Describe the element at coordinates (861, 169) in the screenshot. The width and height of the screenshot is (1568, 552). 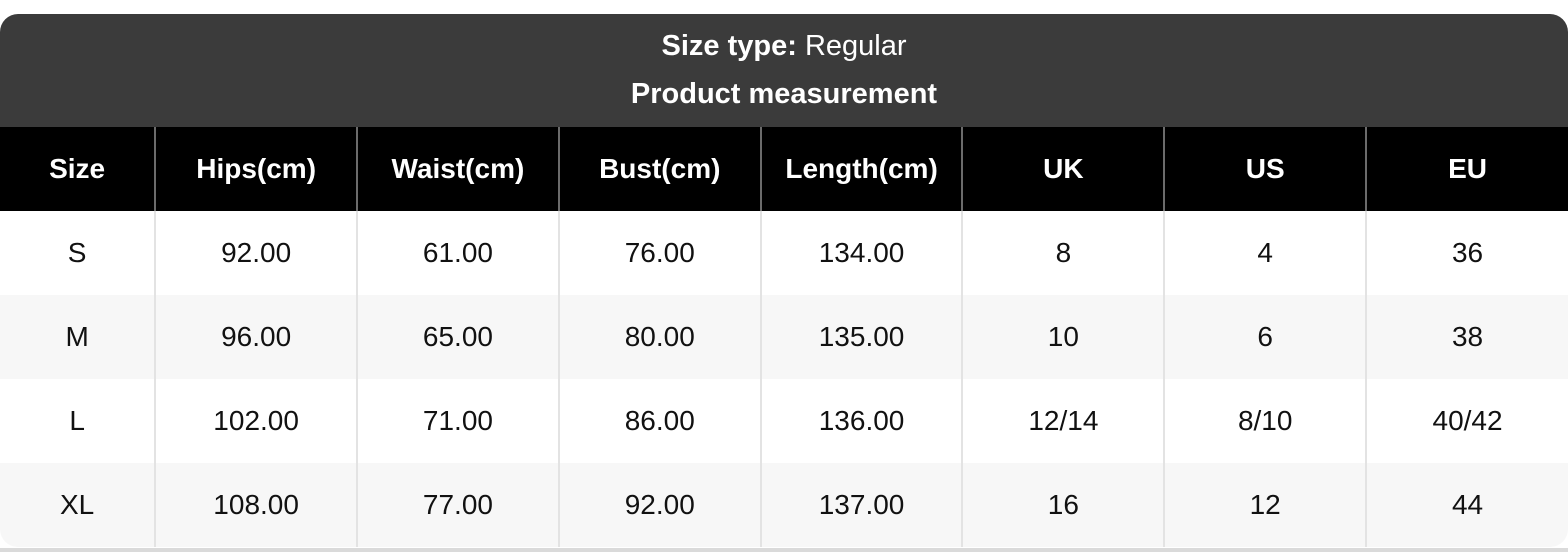
I see `column-header-length-cm: Length(cm)` at that location.